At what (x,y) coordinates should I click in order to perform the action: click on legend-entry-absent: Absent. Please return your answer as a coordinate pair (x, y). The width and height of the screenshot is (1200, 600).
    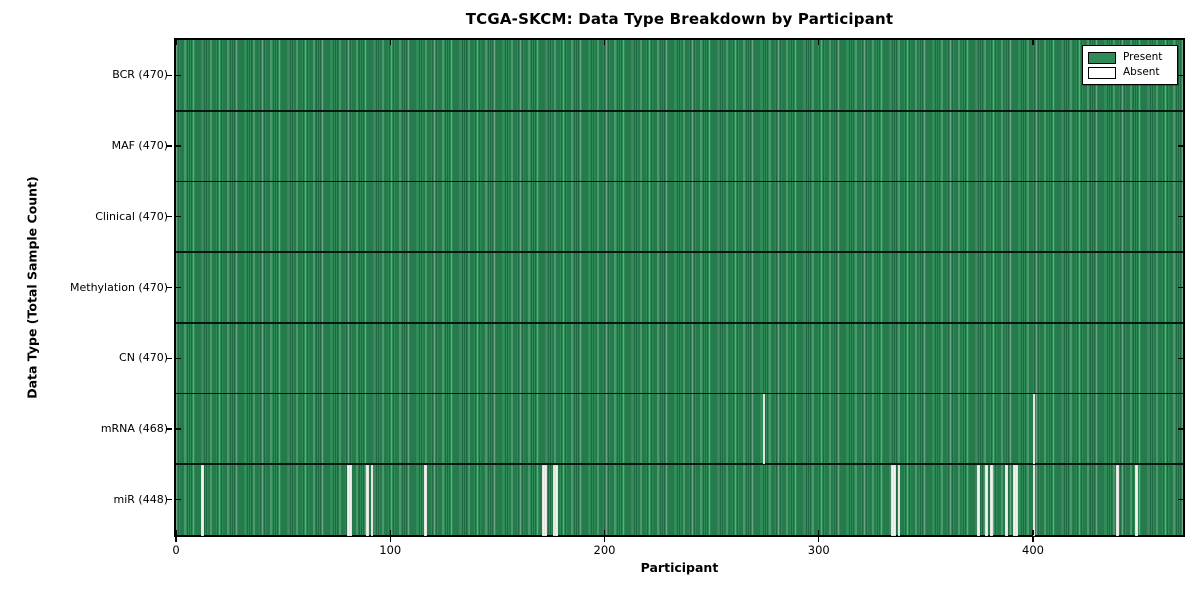
    Looking at the image, I should click on (1129, 72).